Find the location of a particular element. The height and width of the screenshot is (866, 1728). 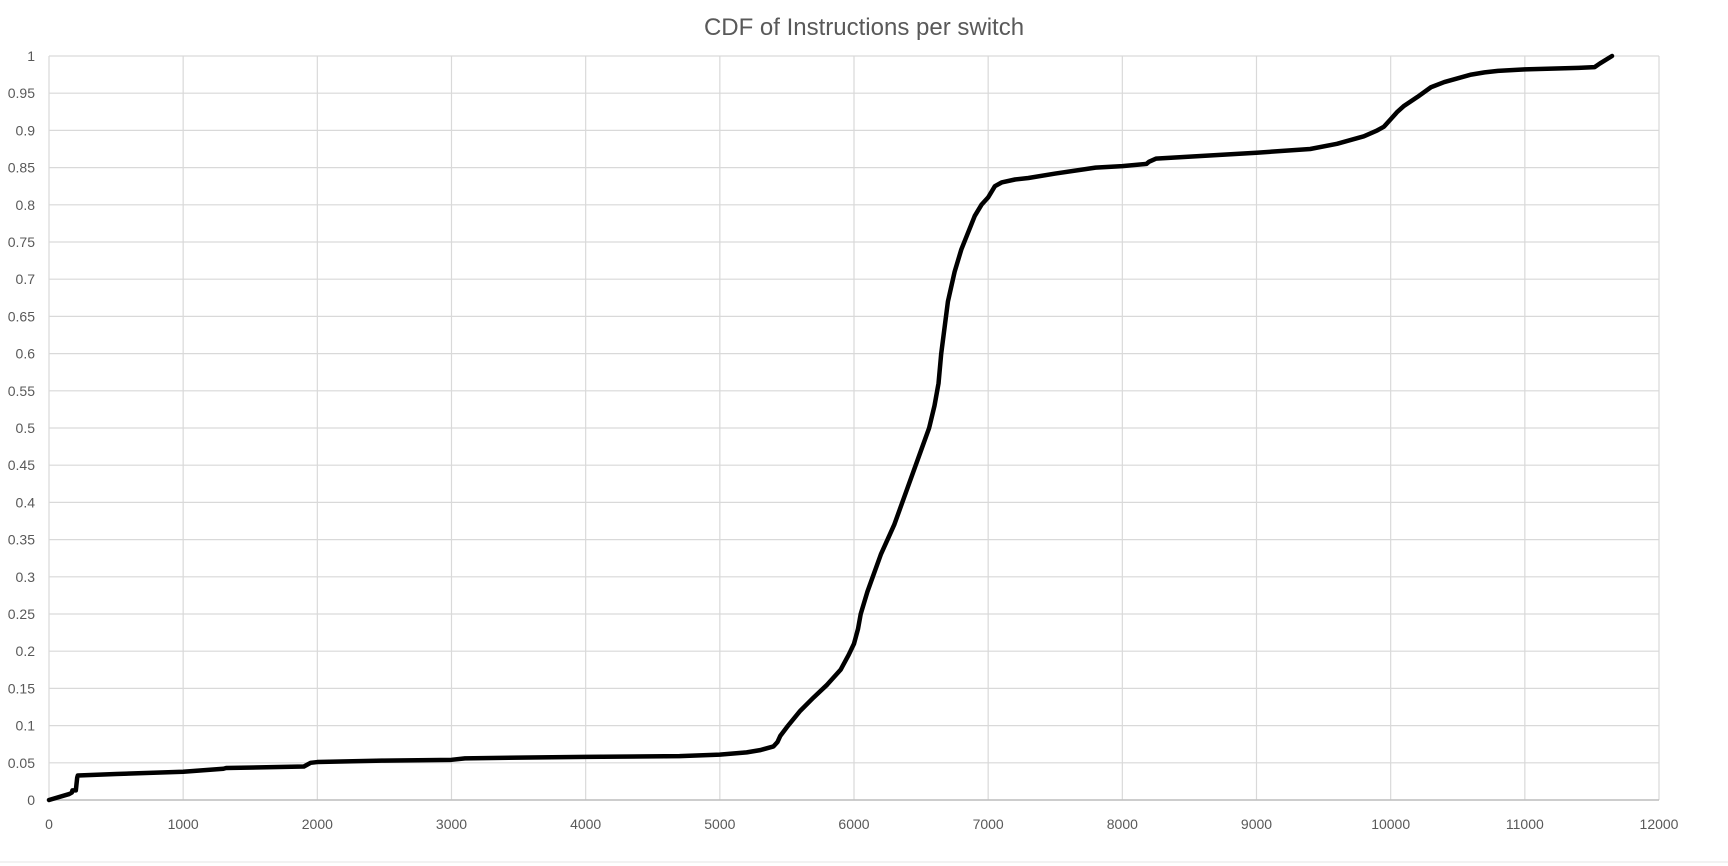

y-tick-label: 0.35 is located at coordinates (21, 540).